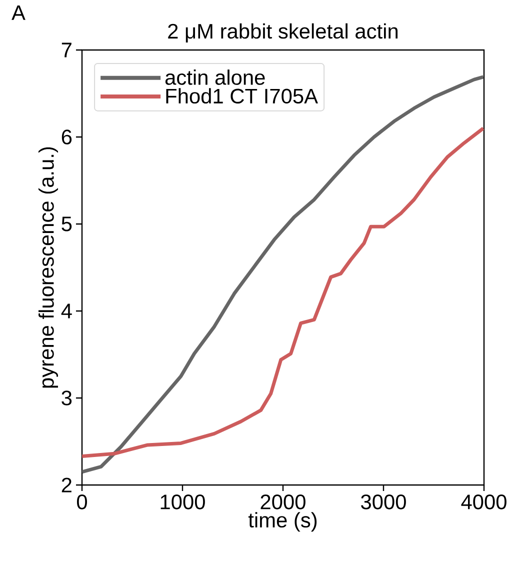  What do you see at coordinates (19, 13) in the screenshot?
I see `text: A` at bounding box center [19, 13].